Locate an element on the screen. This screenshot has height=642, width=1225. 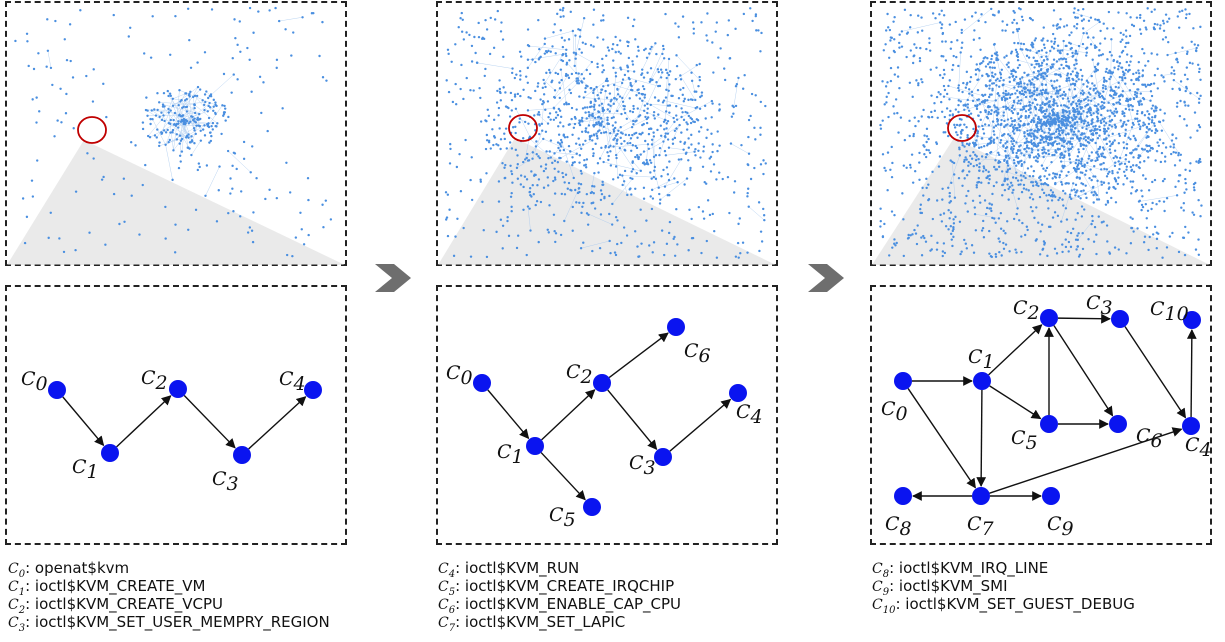
legend-item: C10: ioctl$KVM_SET_GUEST_DEBUG is located at coordinates (1003, 605).